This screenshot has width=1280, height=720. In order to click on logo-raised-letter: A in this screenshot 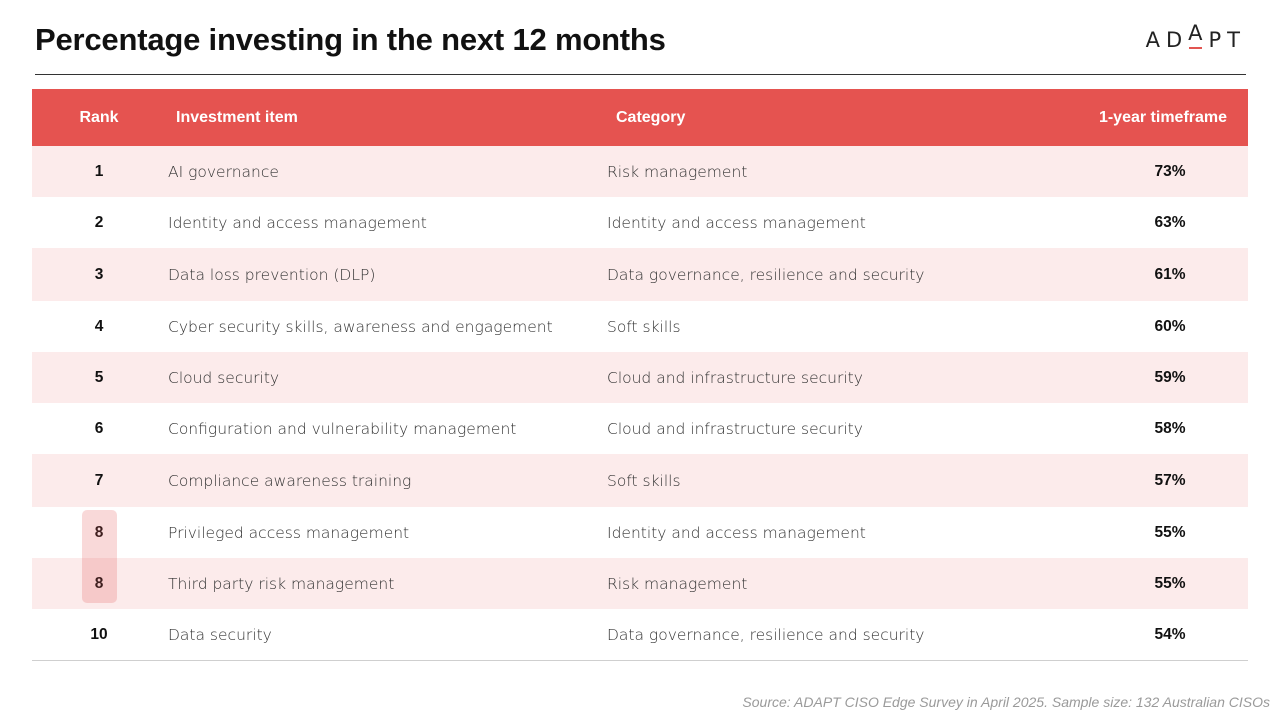, I will do `click(1198, 35)`.